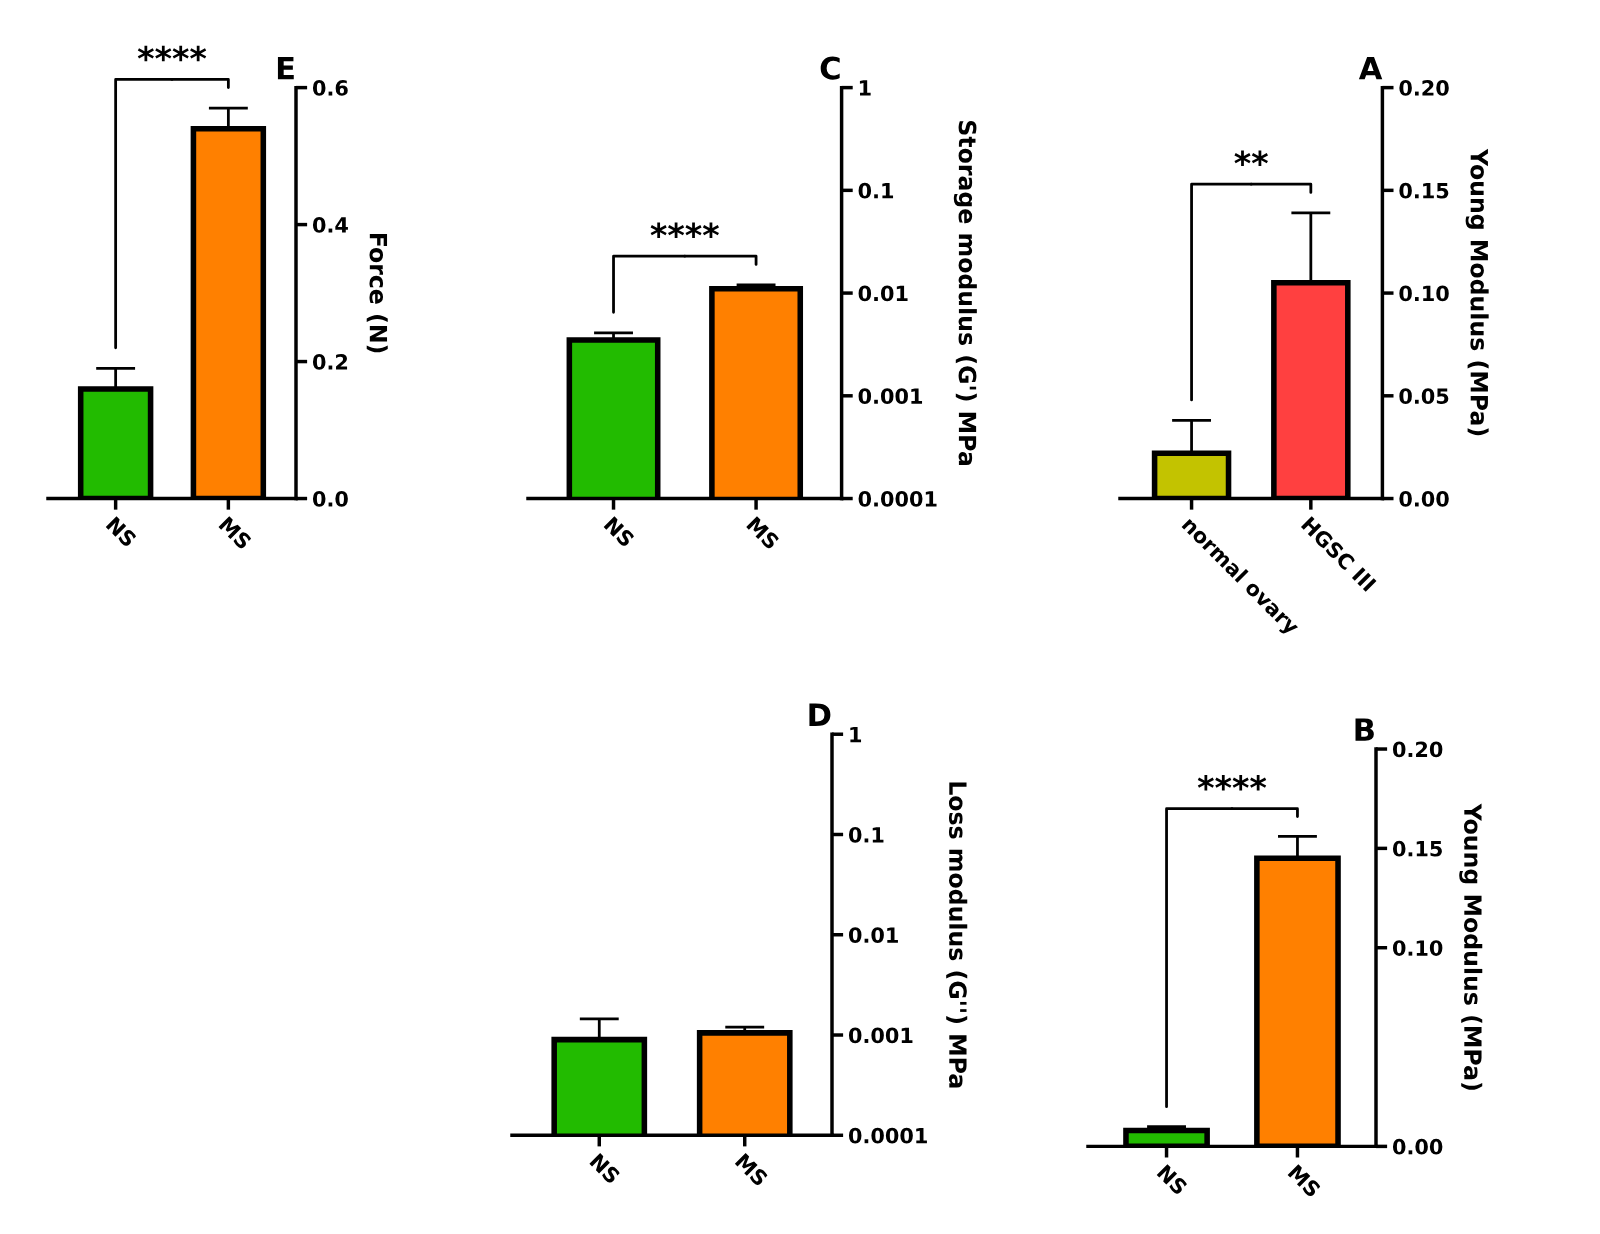 The width and height of the screenshot is (1600, 1234). I want to click on y-tick-label: 0.4, so click(330, 225).